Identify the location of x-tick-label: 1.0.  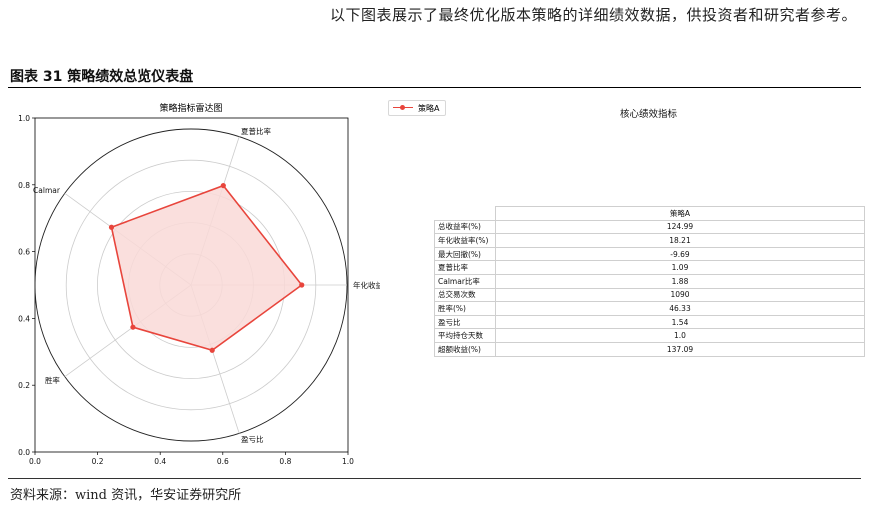
(348, 461).